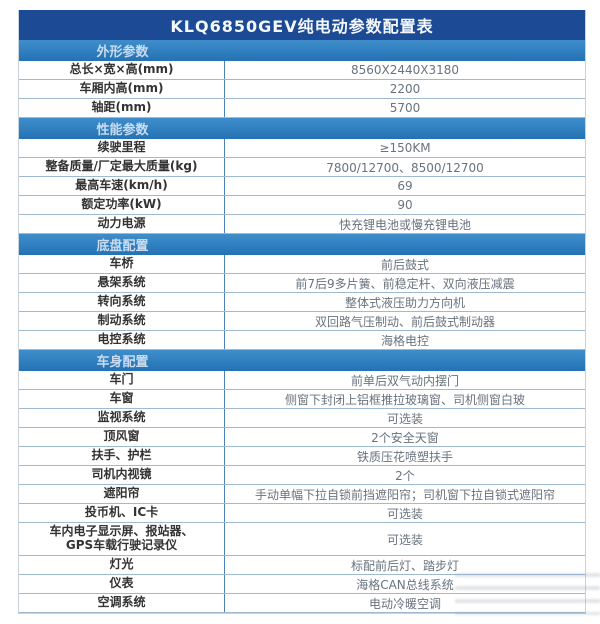  I want to click on spec-row: 灯光 标配前后灯、踏步灯, so click(302, 565).